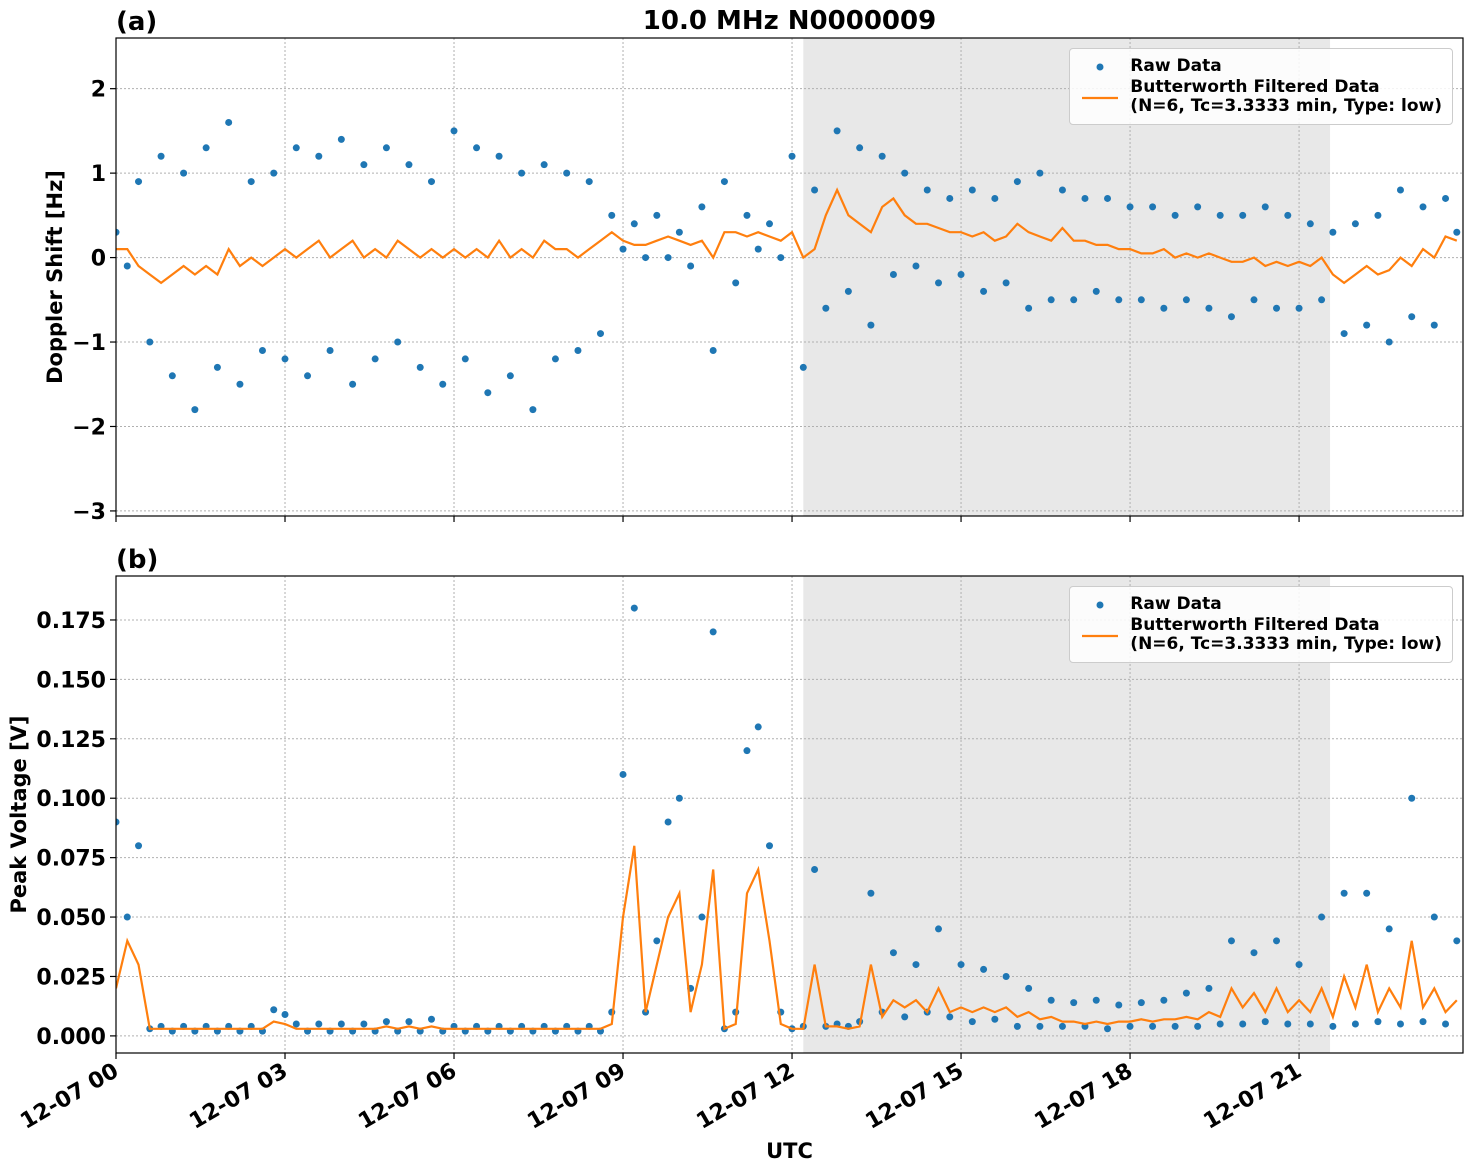  Describe the element at coordinates (1176, 66) in the screenshot. I see `legend-label: Raw Data` at that location.